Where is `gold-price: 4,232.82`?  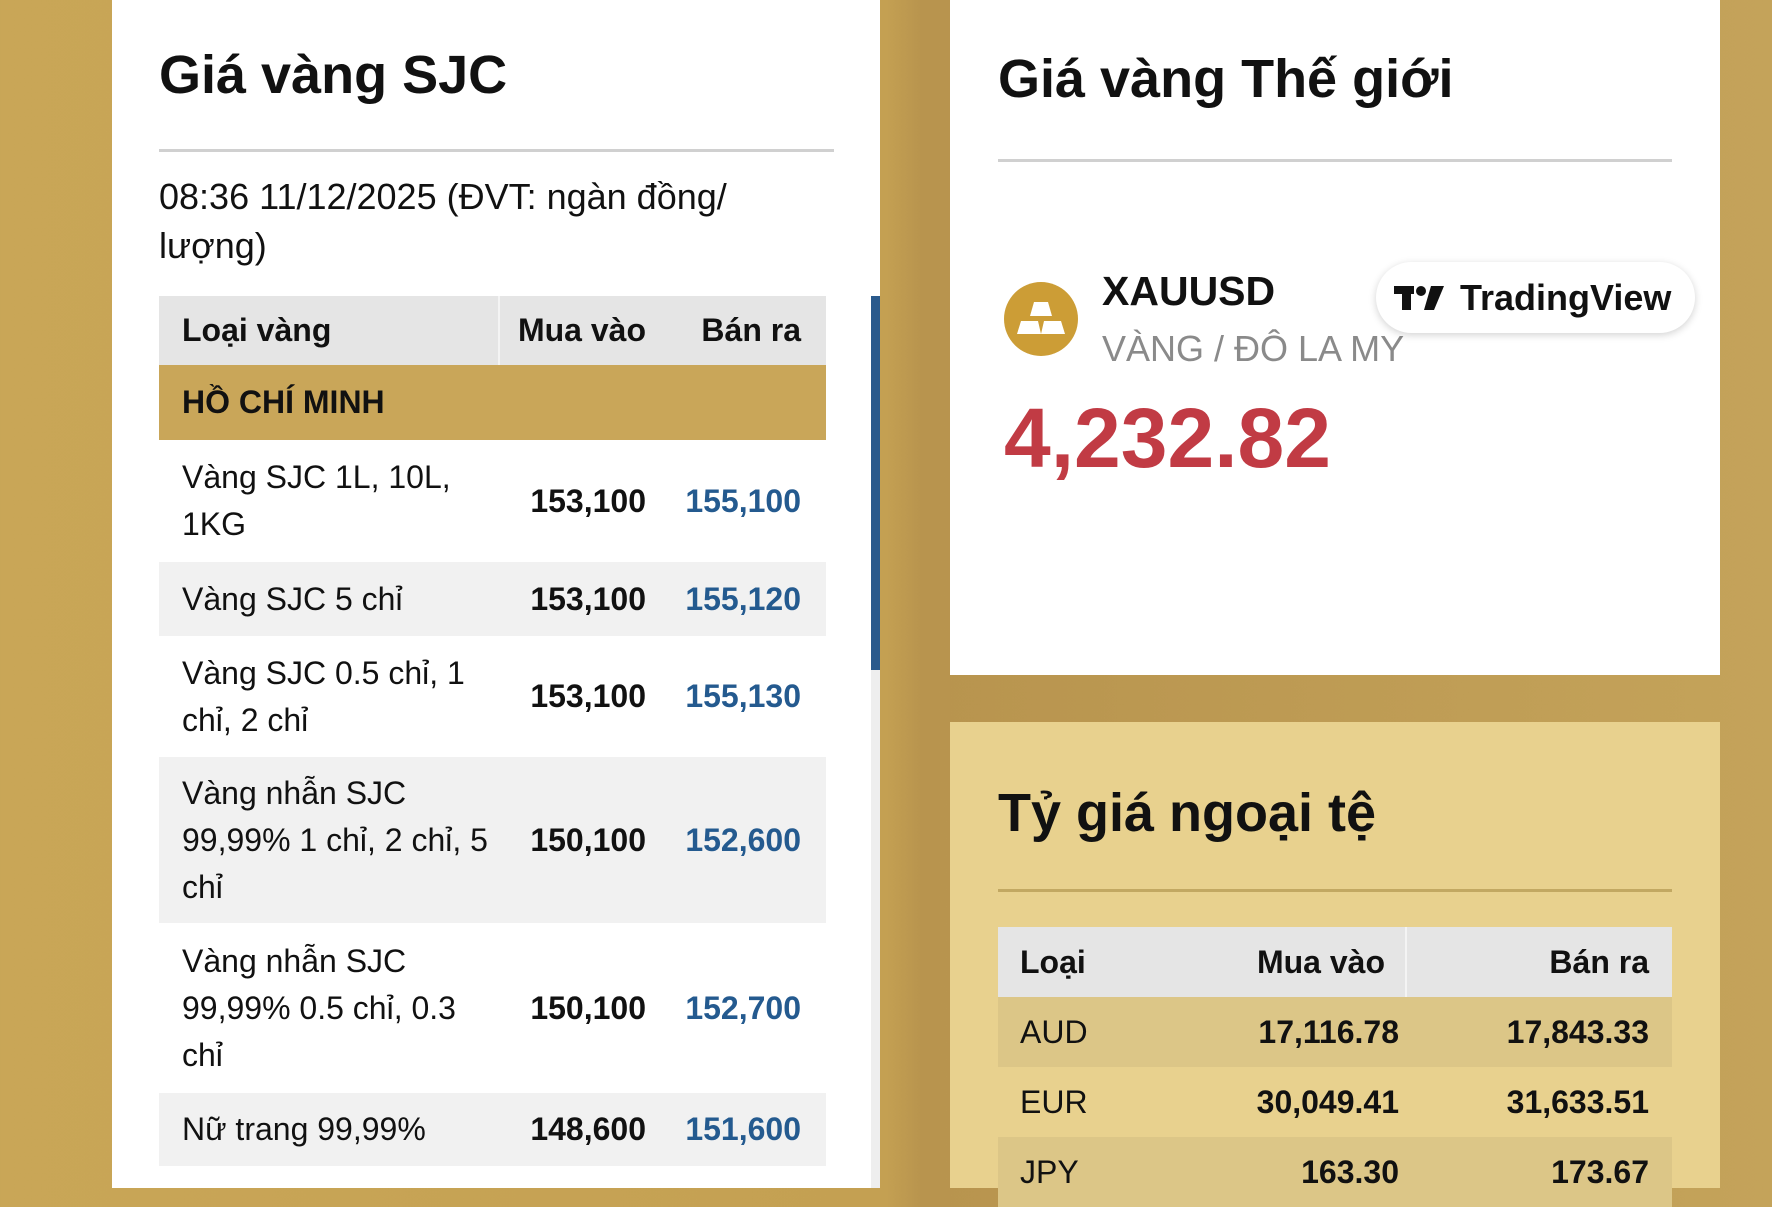 gold-price: 4,232.82 is located at coordinates (1167, 438).